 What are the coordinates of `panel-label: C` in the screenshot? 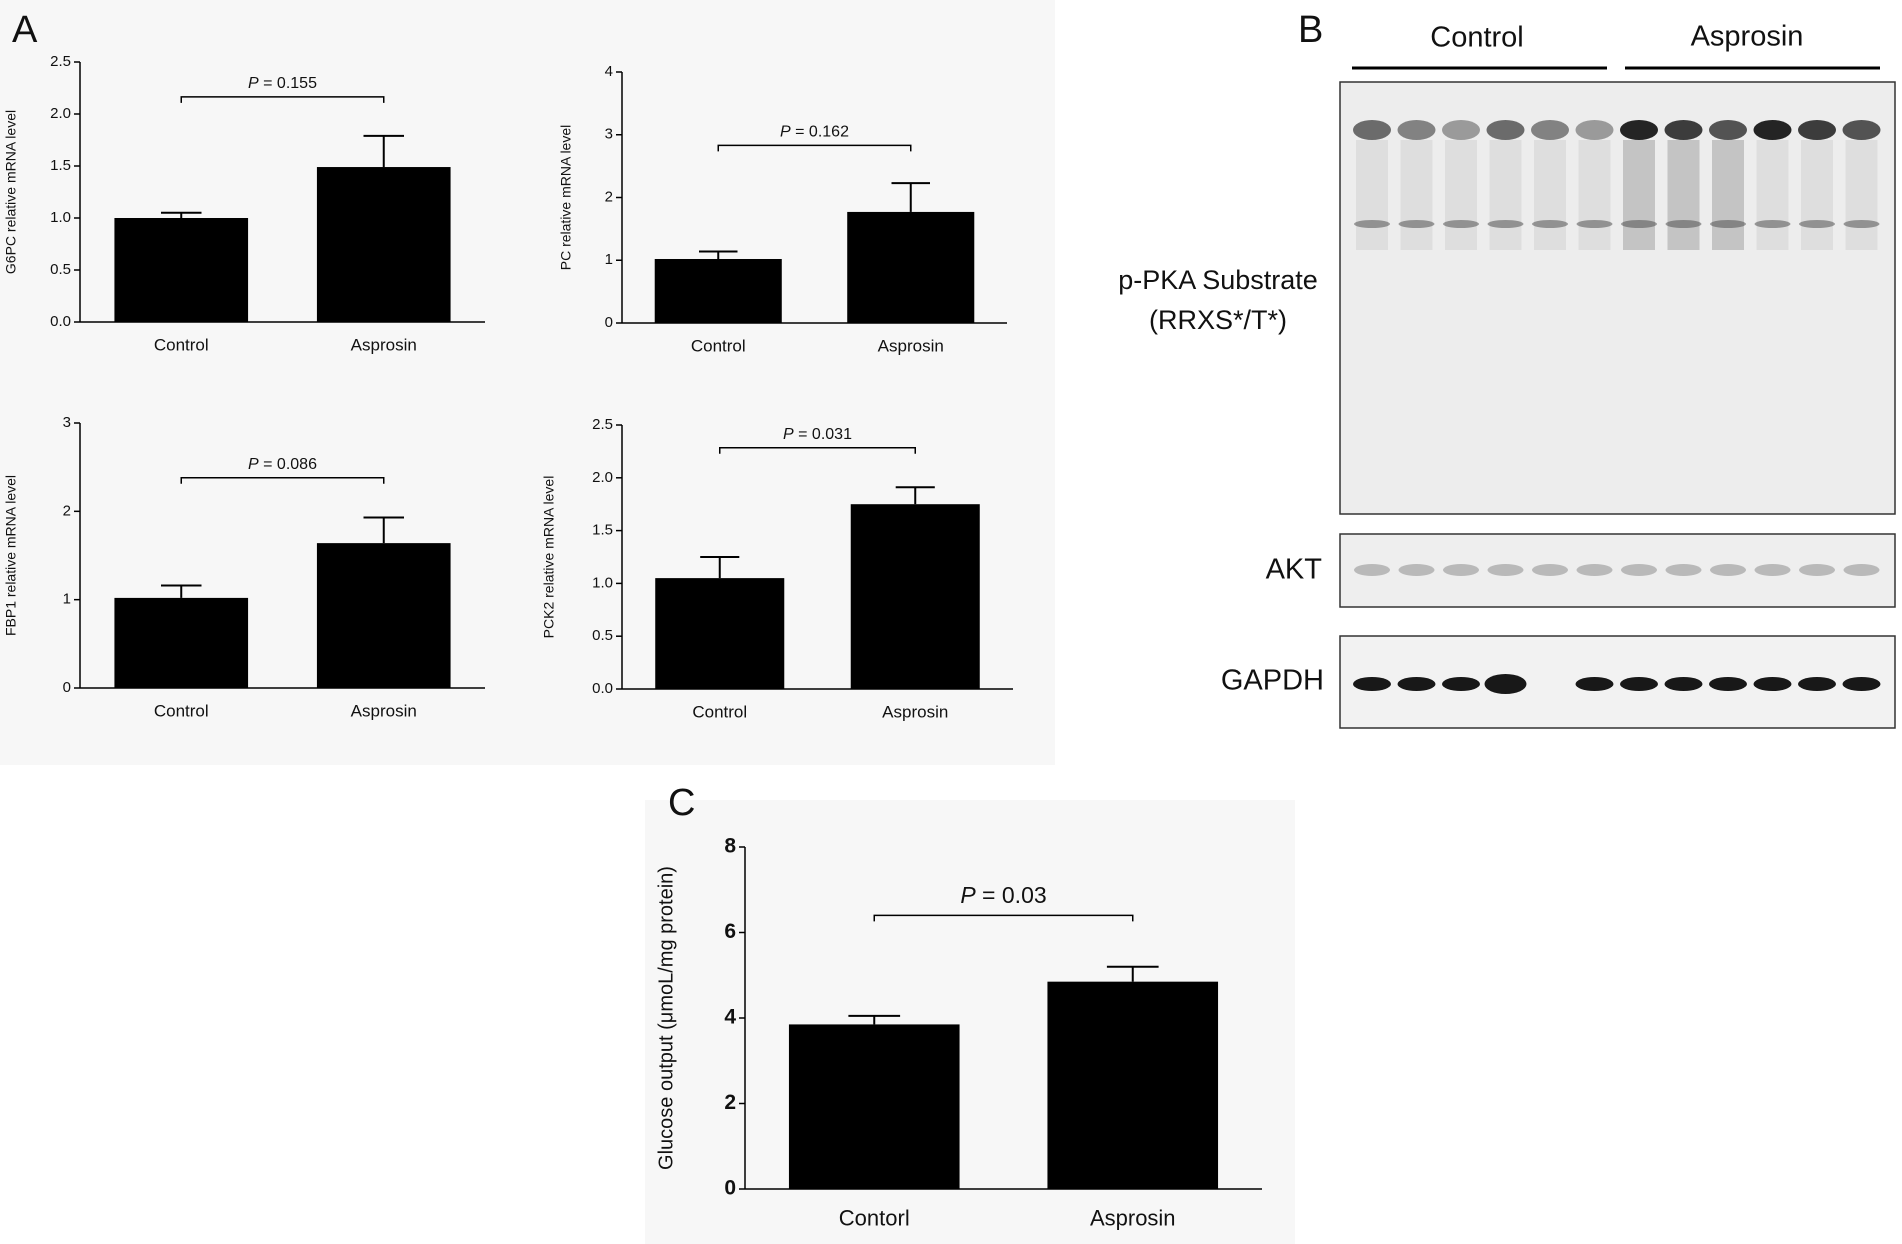 It's located at (681, 803).